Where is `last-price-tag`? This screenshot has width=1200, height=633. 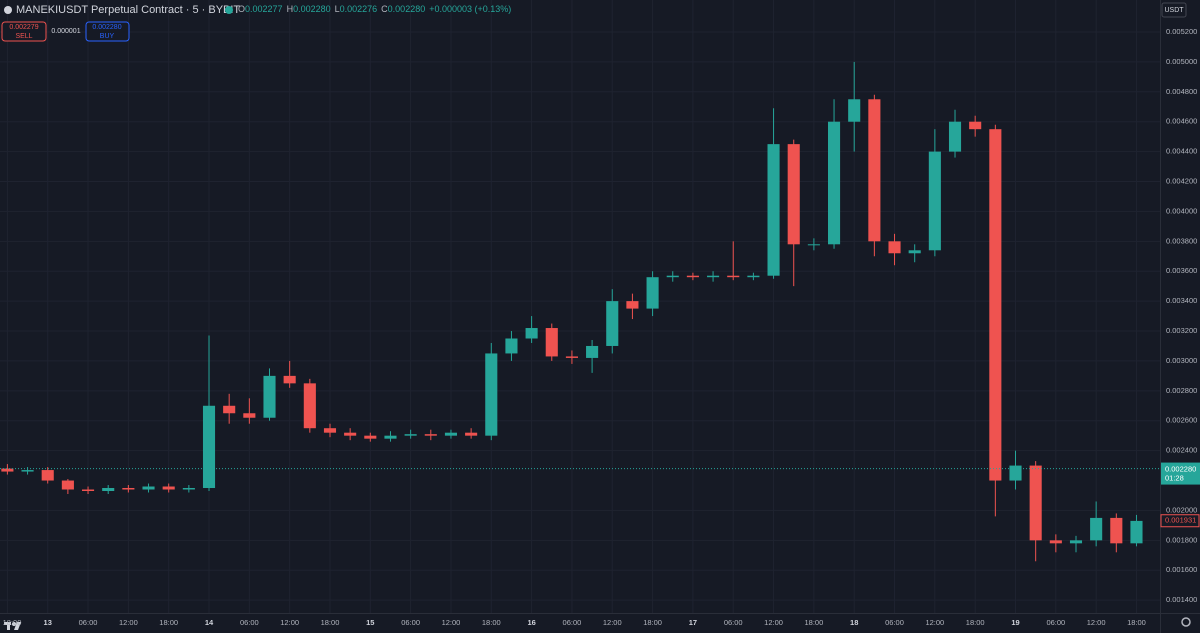
last-price-tag is located at coordinates (1180, 473).